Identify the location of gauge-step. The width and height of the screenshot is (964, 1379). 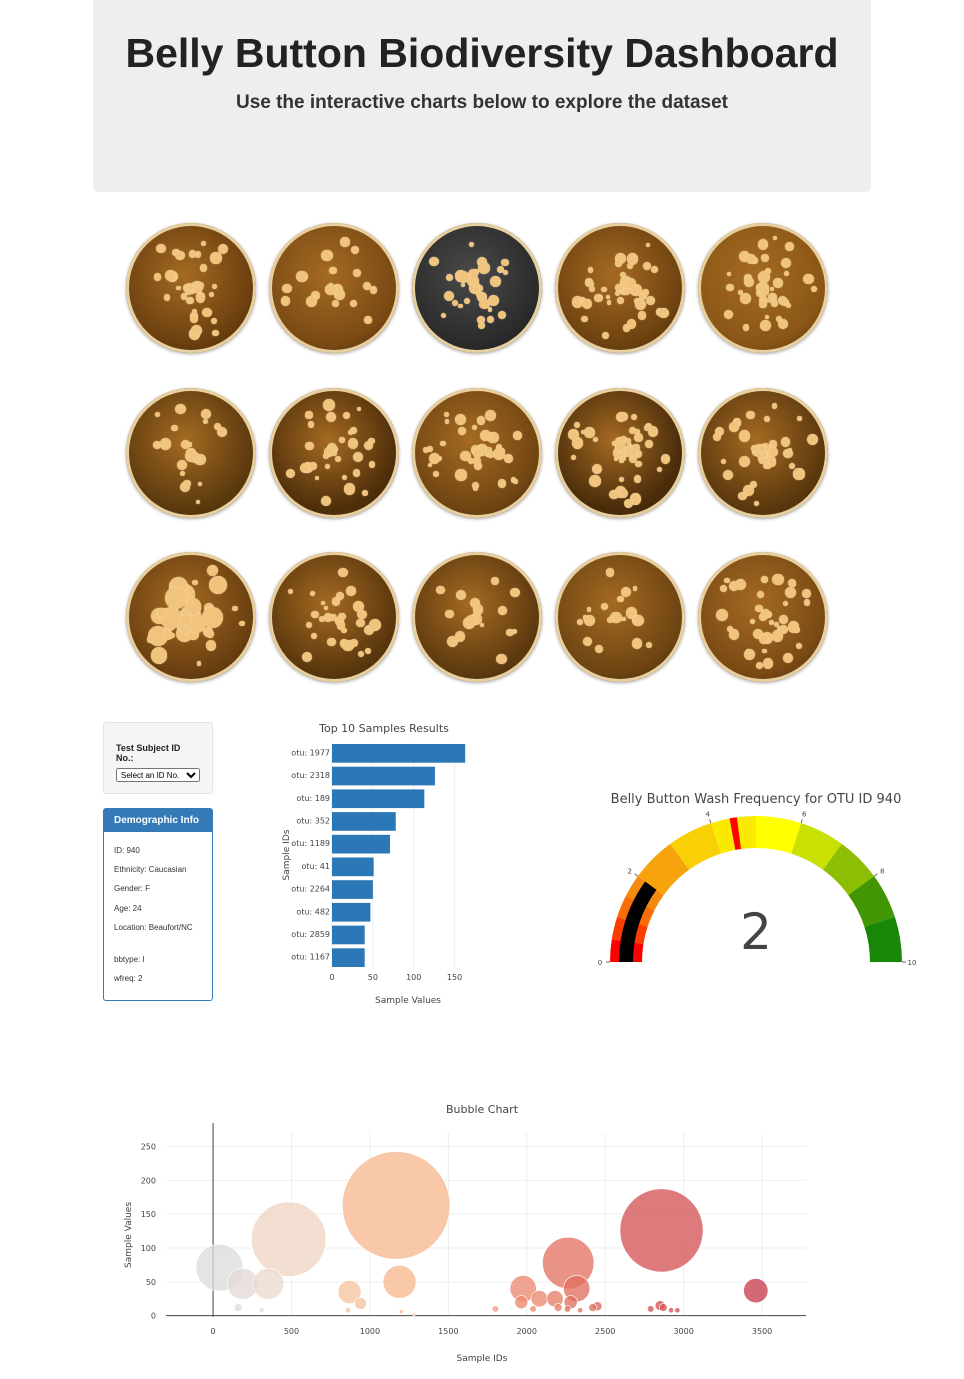
(695, 846).